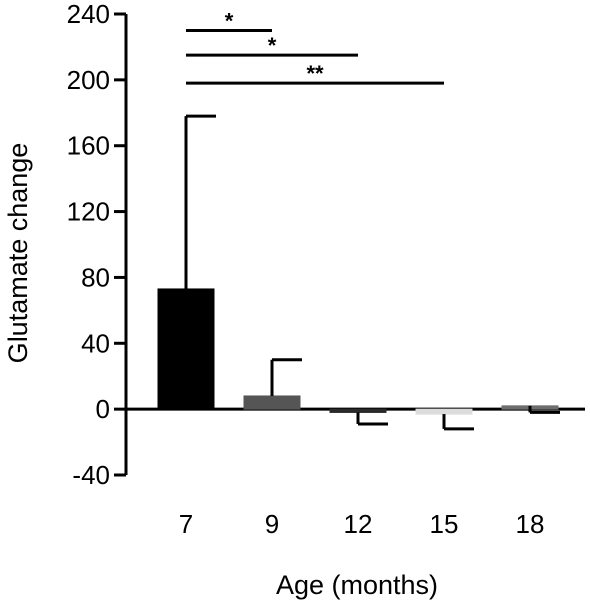 The image size is (590, 609). What do you see at coordinates (272, 524) in the screenshot?
I see `x-tick-label: 9` at bounding box center [272, 524].